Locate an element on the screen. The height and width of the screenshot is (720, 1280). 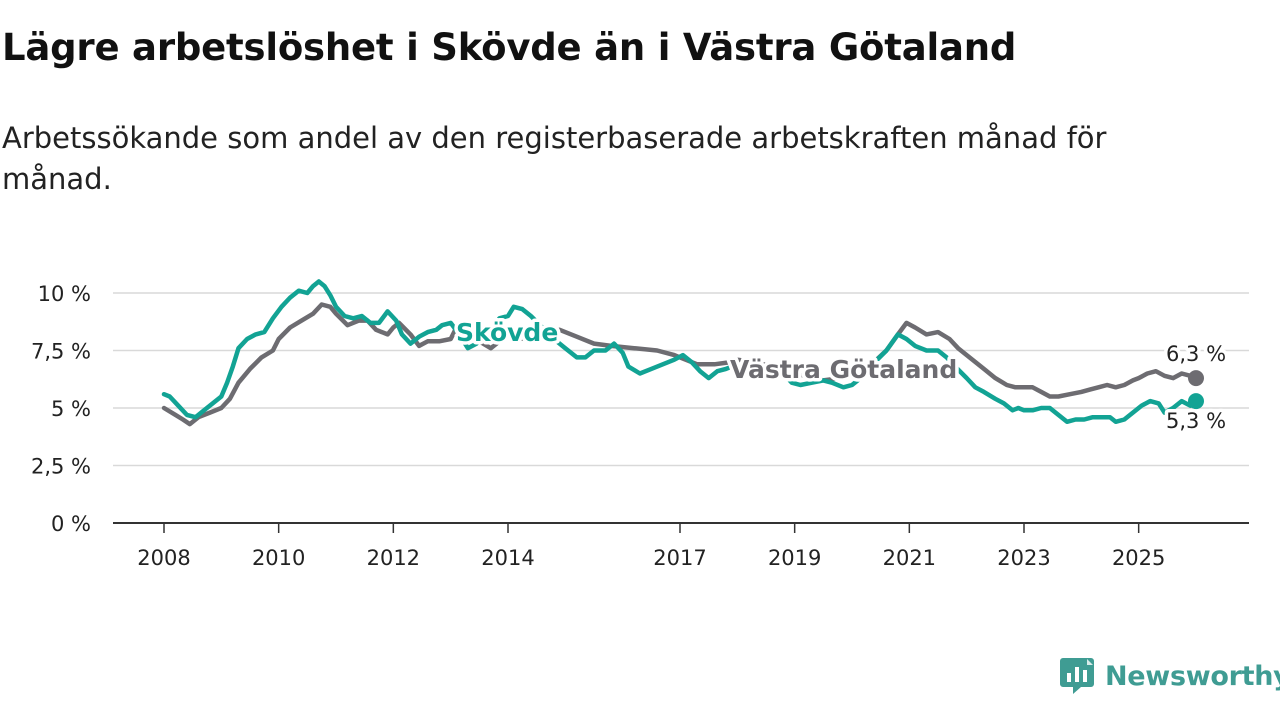
y-tick-label: 7,5 % is located at coordinates (61, 352).